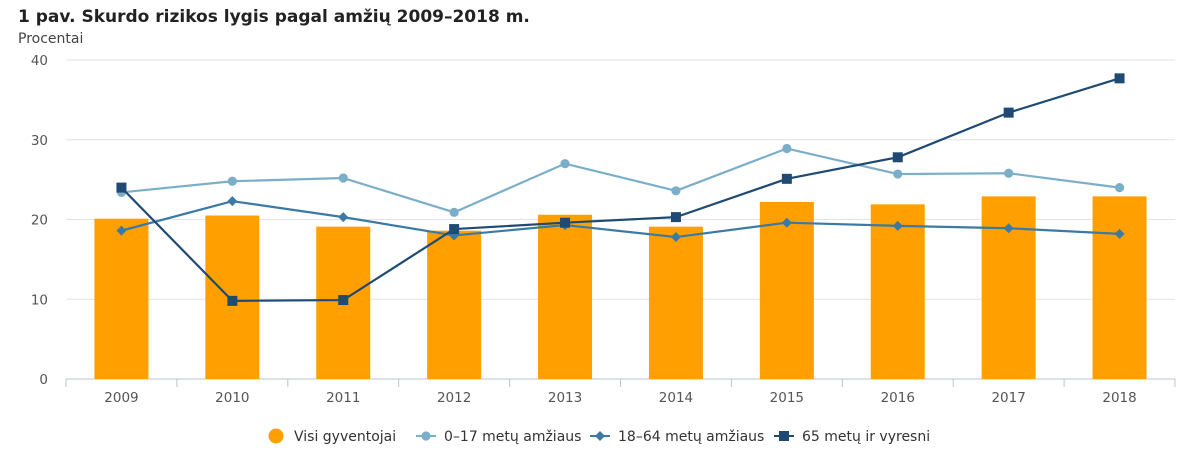  What do you see at coordinates (898, 398) in the screenshot?
I see `x-tick-label: 2016` at bounding box center [898, 398].